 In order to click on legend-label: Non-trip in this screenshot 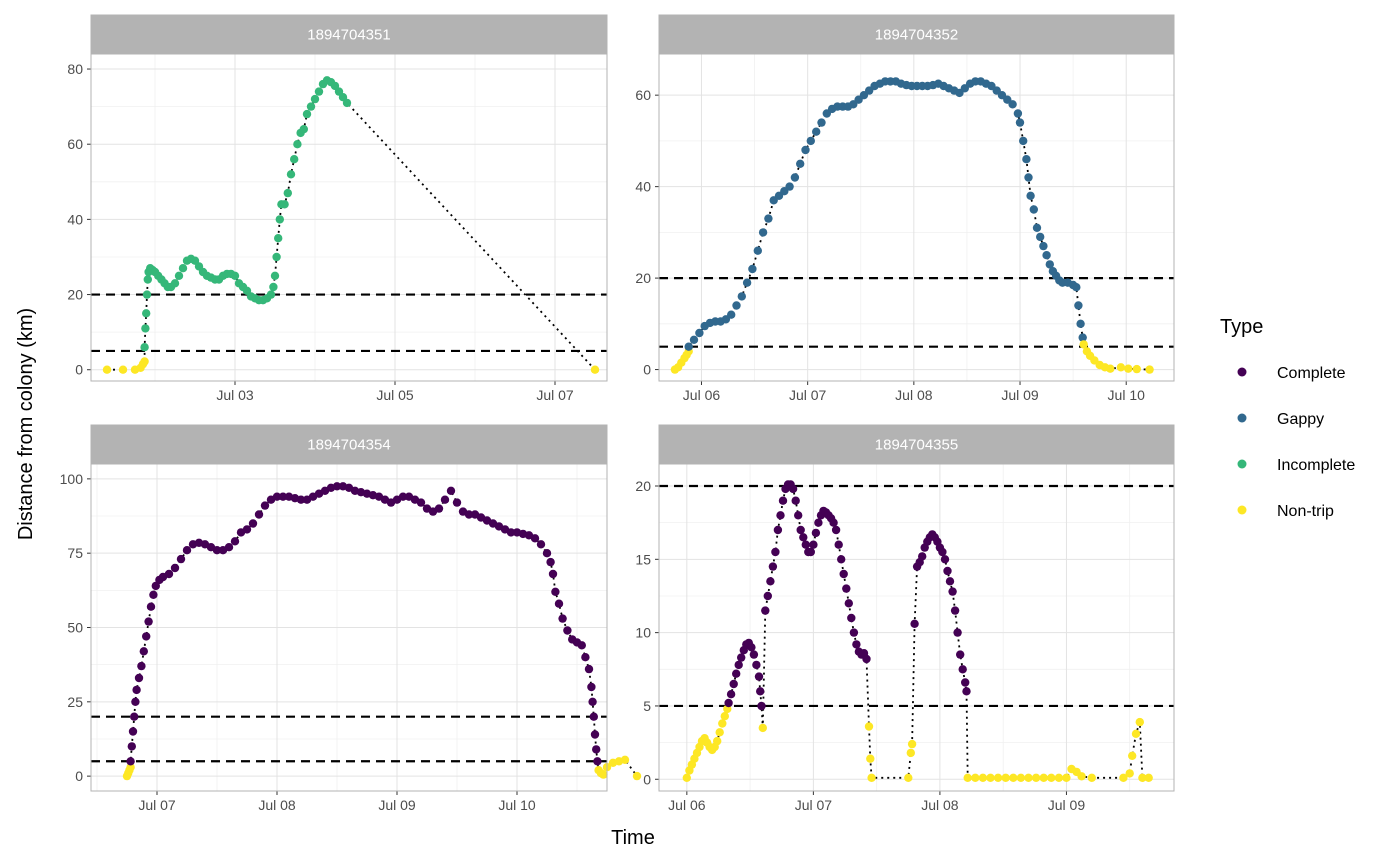, I will do `click(1305, 511)`.